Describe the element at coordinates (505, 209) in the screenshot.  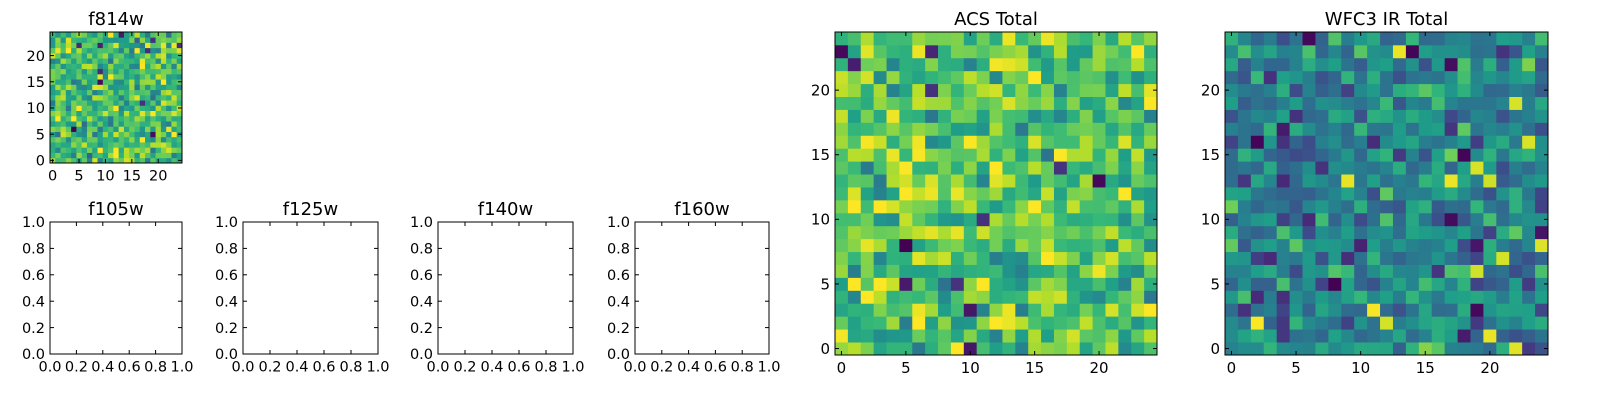
I see `panel-title: f140w` at that location.